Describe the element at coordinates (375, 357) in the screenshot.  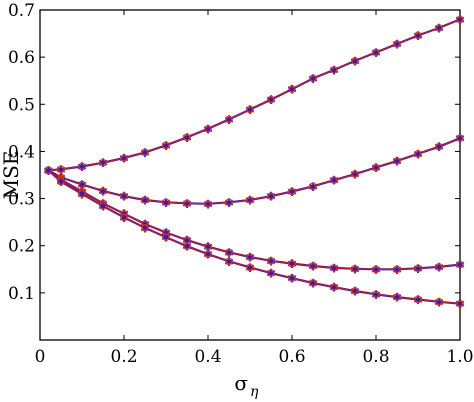
I see `x-tick-label: 0.8` at that location.